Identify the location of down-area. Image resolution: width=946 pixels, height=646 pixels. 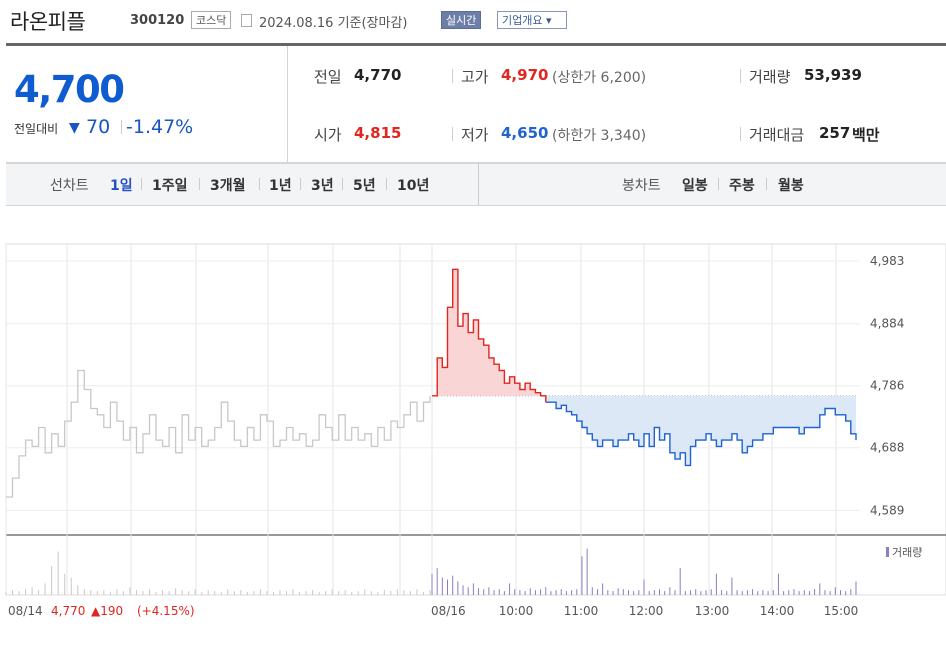
(700, 430).